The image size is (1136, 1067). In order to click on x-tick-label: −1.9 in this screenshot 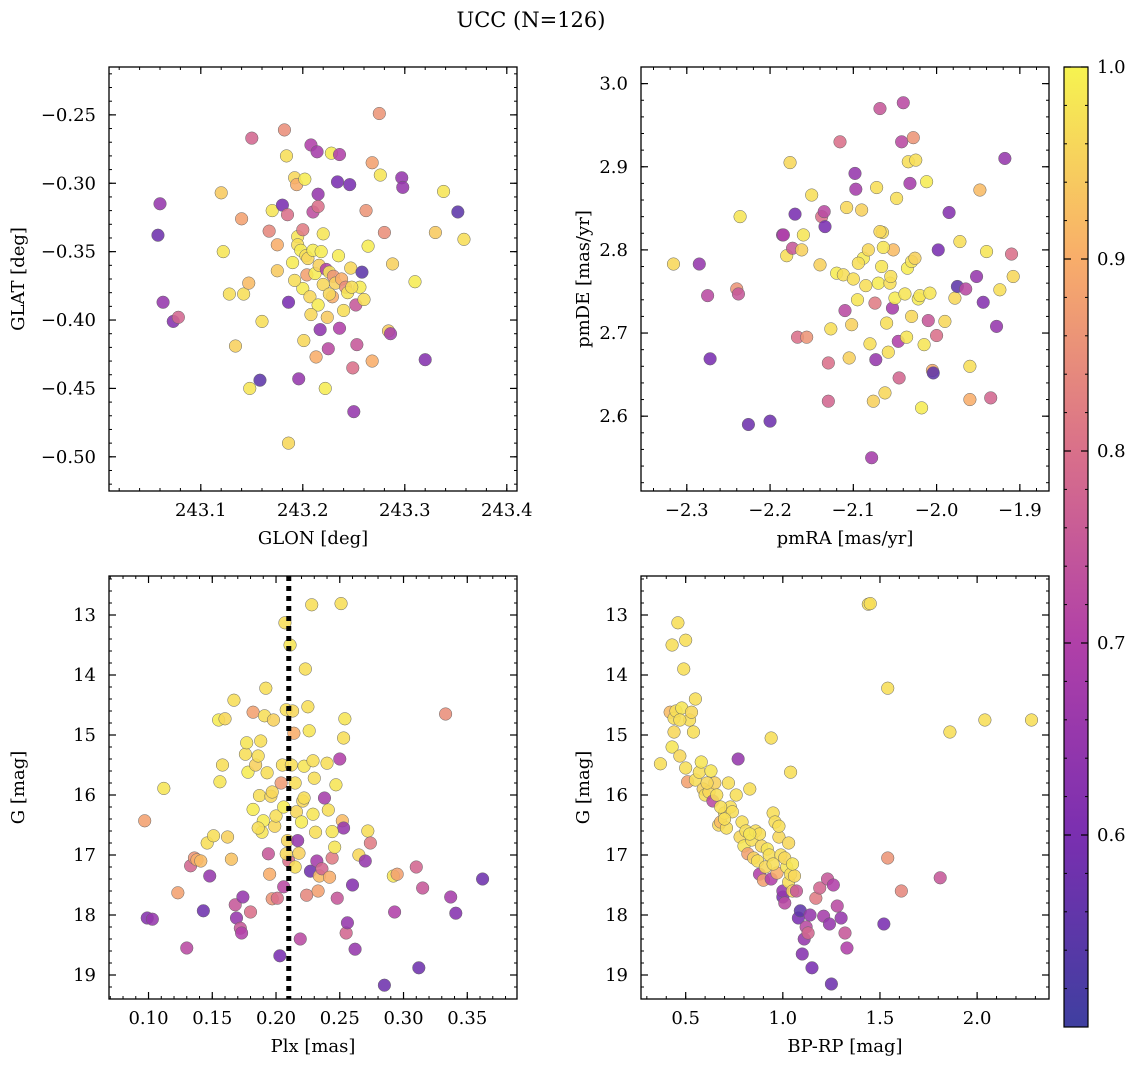, I will do `click(1020, 510)`.